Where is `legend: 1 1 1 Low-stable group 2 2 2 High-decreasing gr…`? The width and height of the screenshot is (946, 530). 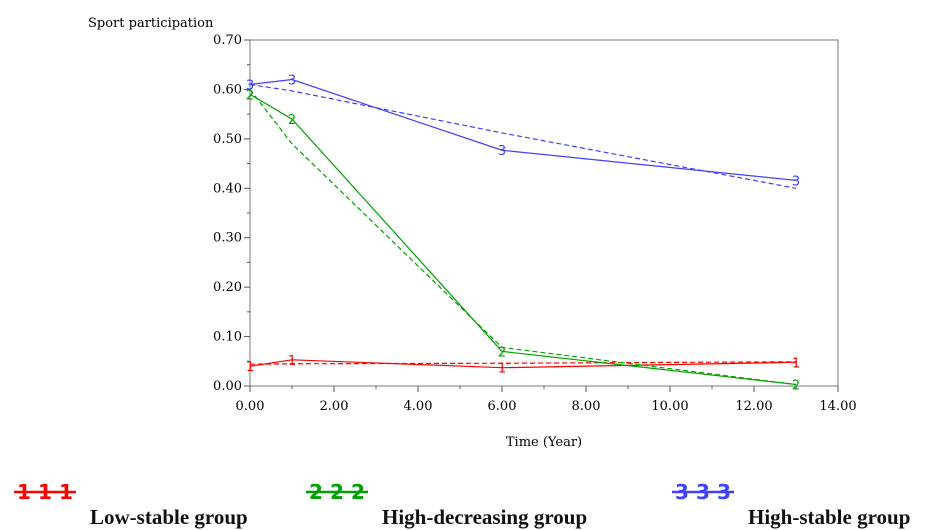
legend: 1 1 1 Low-stable group 2 2 2 High-decreasing gr… is located at coordinates (473, 500).